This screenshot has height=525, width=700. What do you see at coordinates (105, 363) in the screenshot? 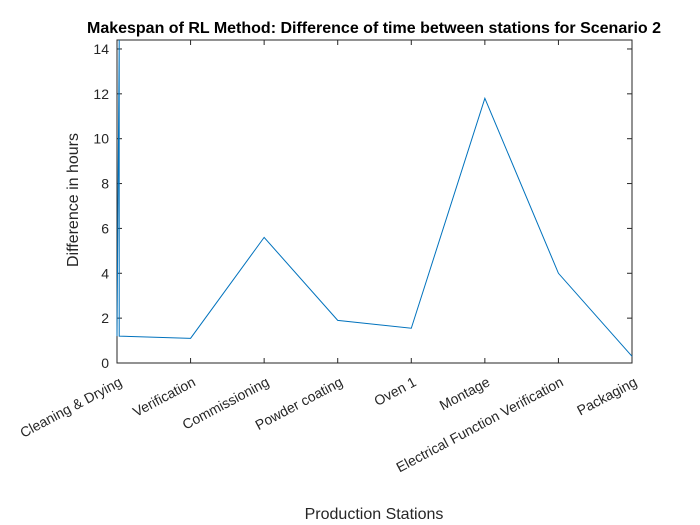
I see `y-tick-label: 0` at bounding box center [105, 363].